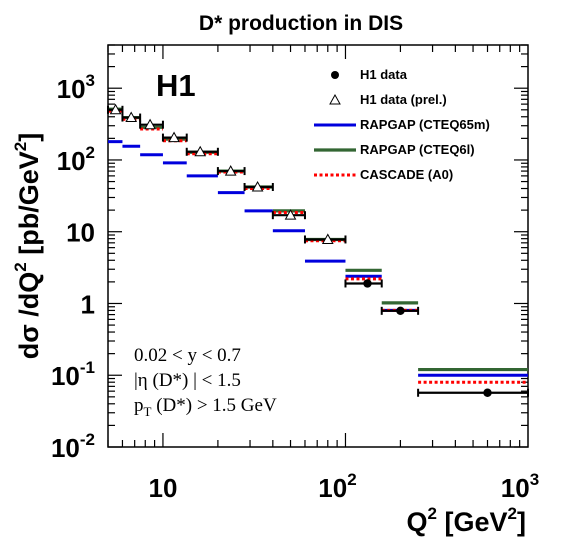  I want to click on y-tick-label: 10, so click(80, 233).